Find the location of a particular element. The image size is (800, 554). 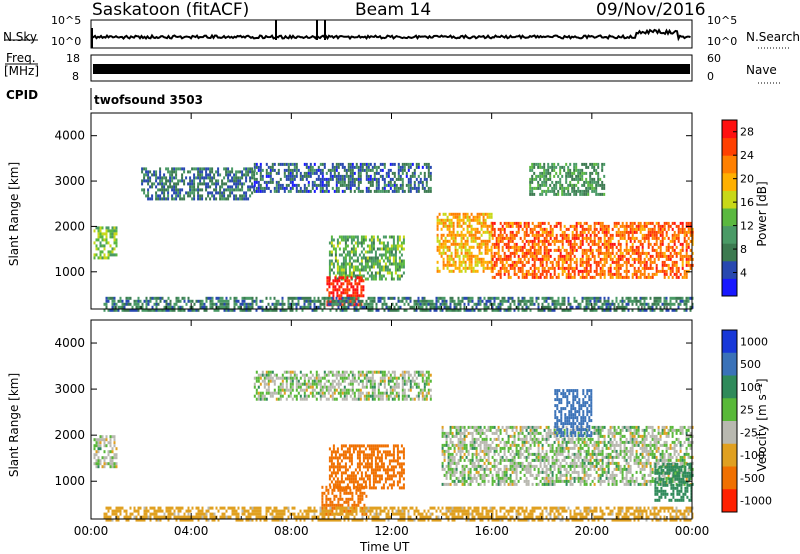

date-title: 09/Nov/2016 is located at coordinates (651, 10).